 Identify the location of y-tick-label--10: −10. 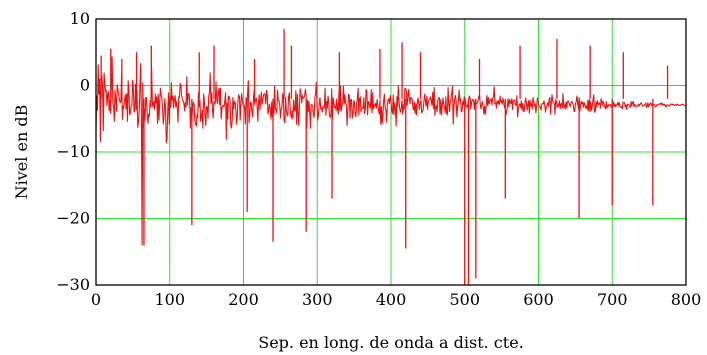
(73, 151).